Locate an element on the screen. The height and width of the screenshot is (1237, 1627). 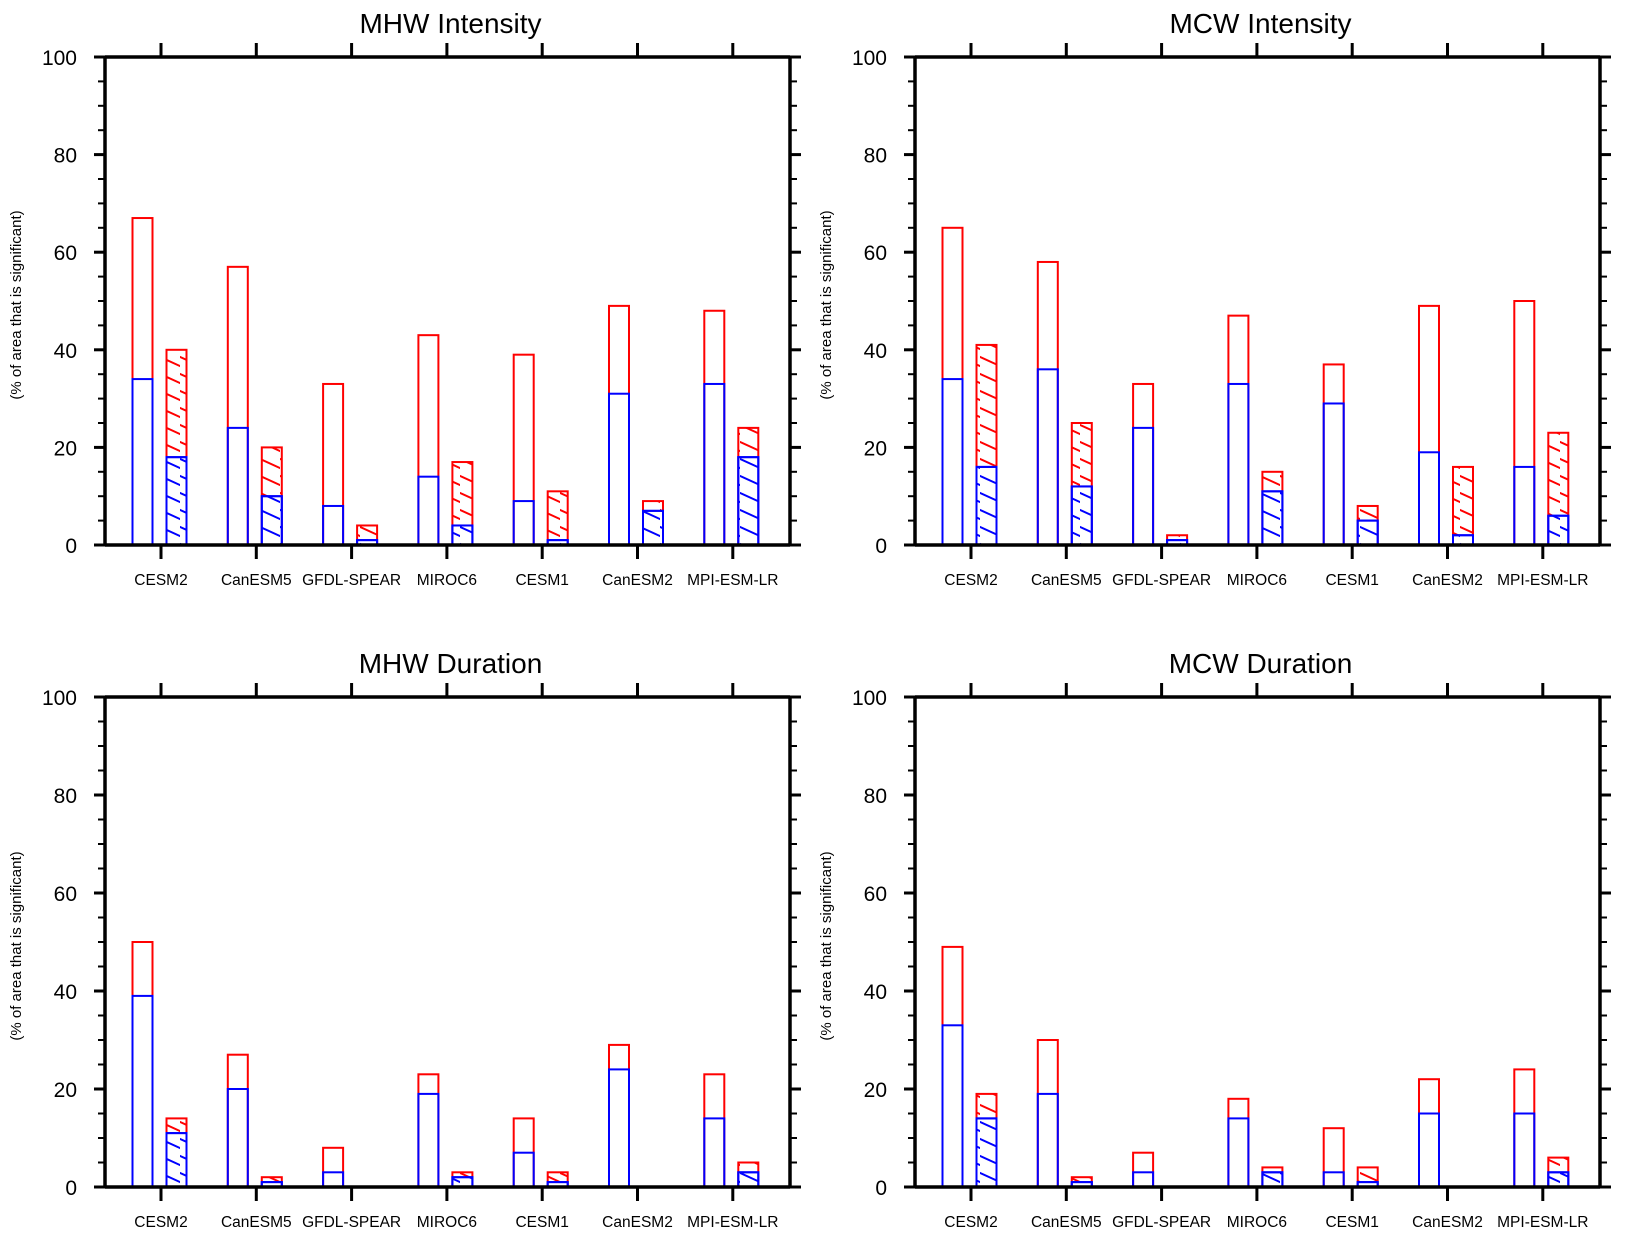
chart-title: MHW Duration is located at coordinates (451, 663).